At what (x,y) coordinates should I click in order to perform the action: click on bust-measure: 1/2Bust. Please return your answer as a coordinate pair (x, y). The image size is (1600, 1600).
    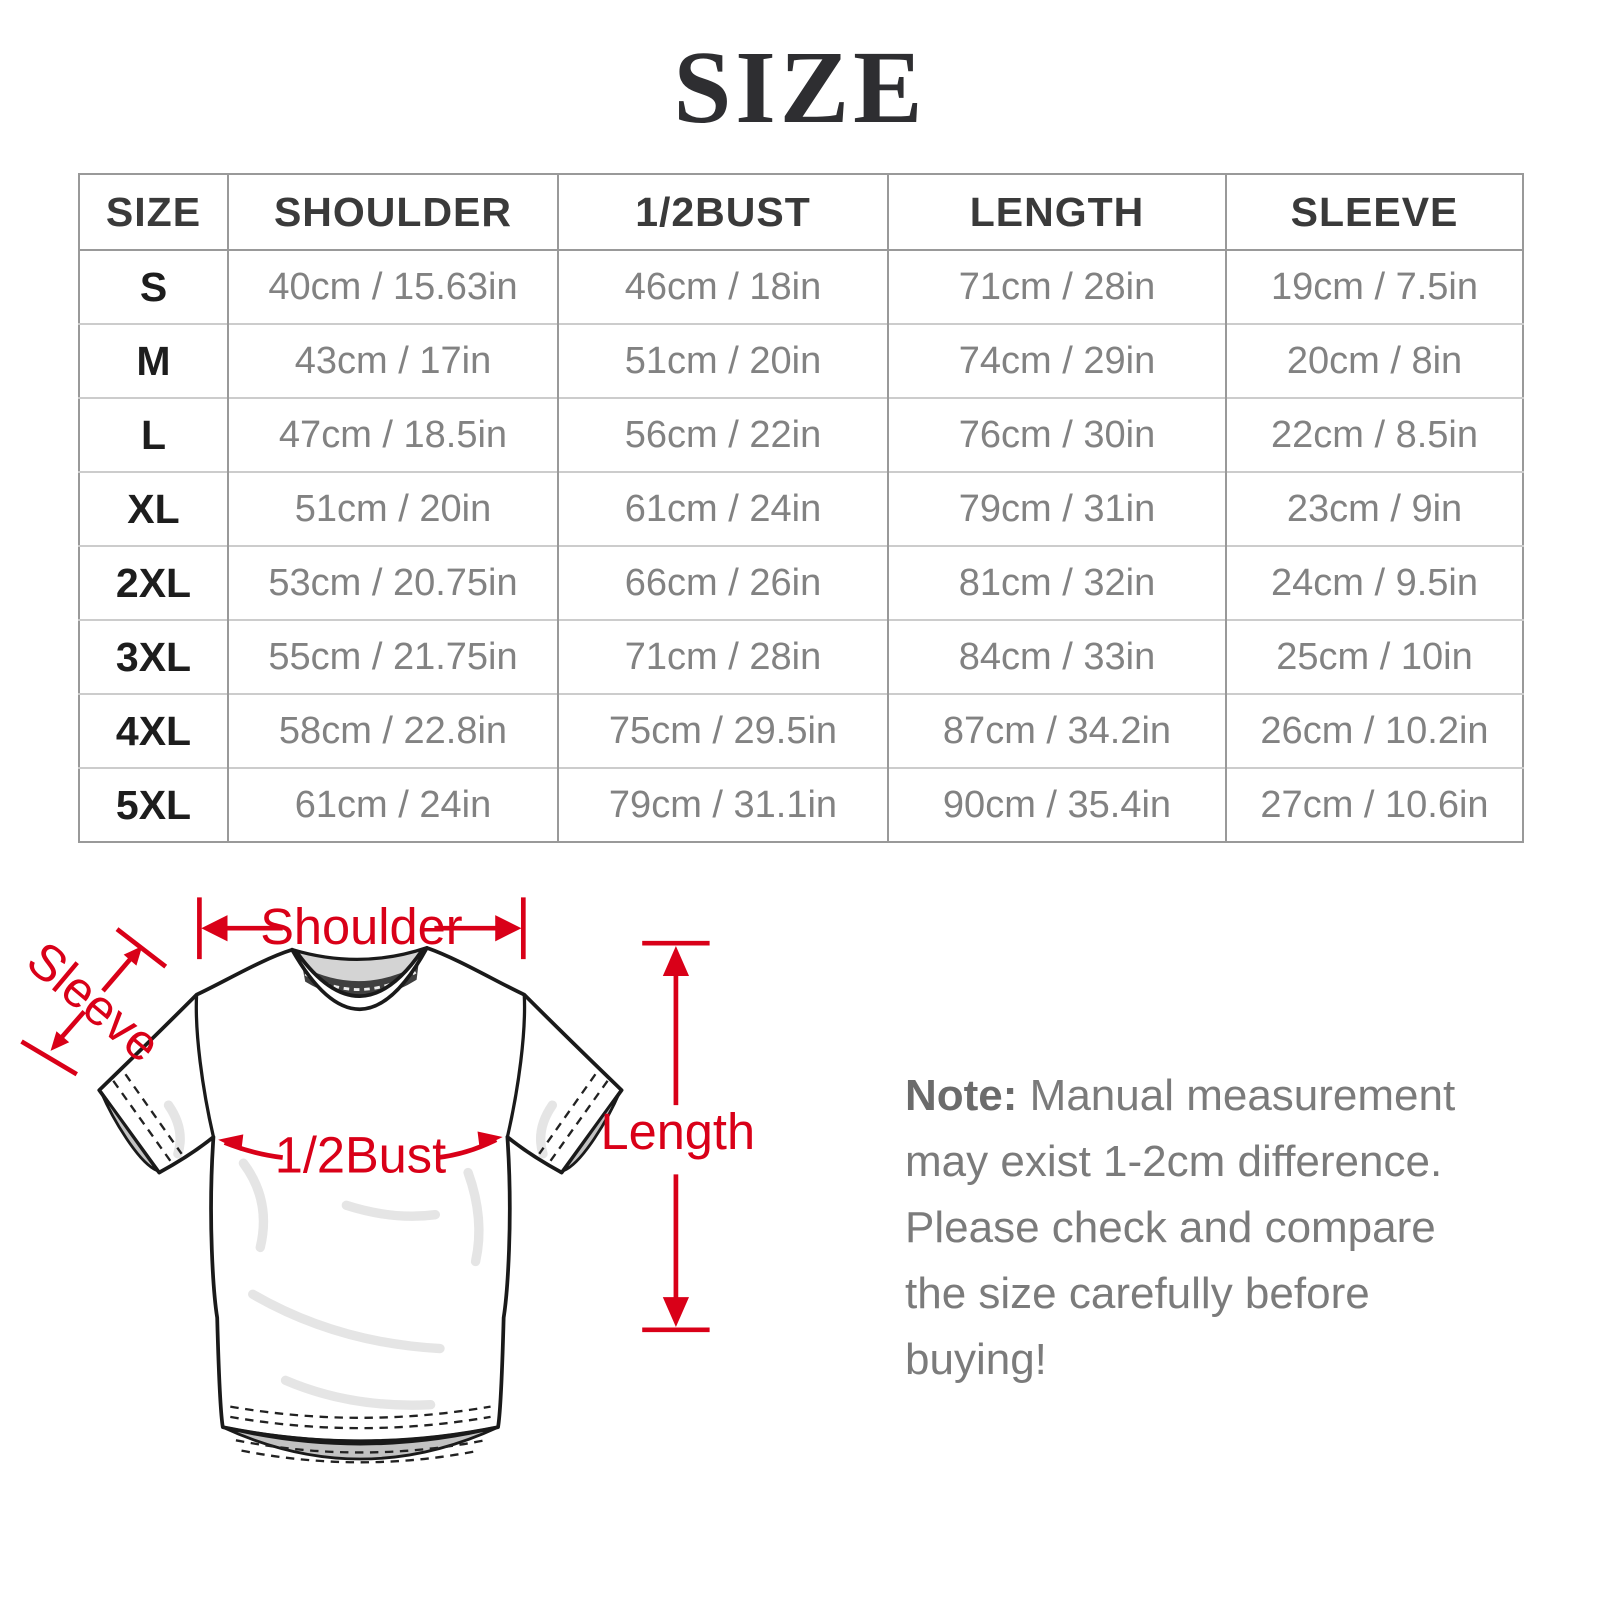
    Looking at the image, I should click on (360, 1155).